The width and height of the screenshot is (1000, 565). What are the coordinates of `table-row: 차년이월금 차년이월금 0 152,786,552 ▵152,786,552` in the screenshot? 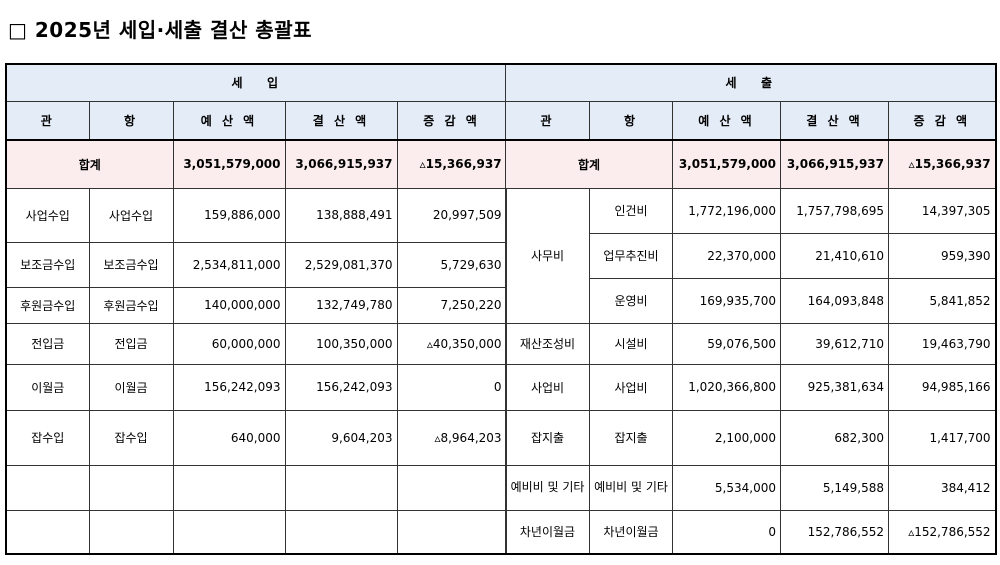 It's located at (751, 532).